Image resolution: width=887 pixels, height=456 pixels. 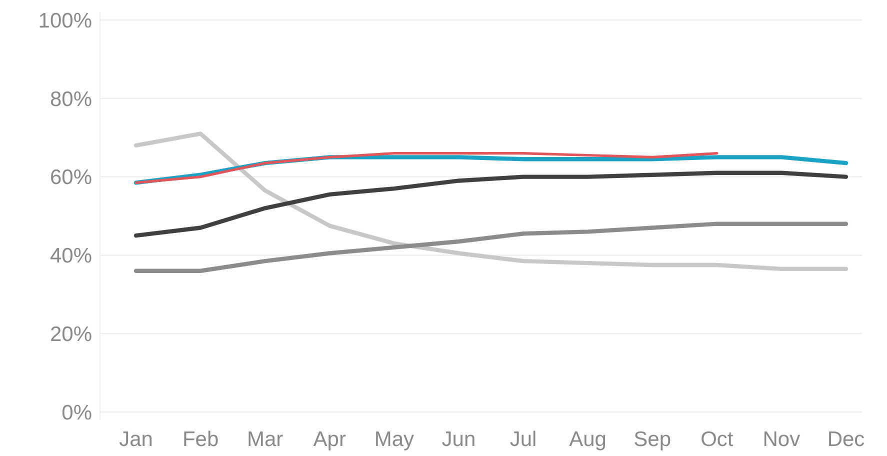 I want to click on x-tick-label: Aug, so click(x=588, y=439).